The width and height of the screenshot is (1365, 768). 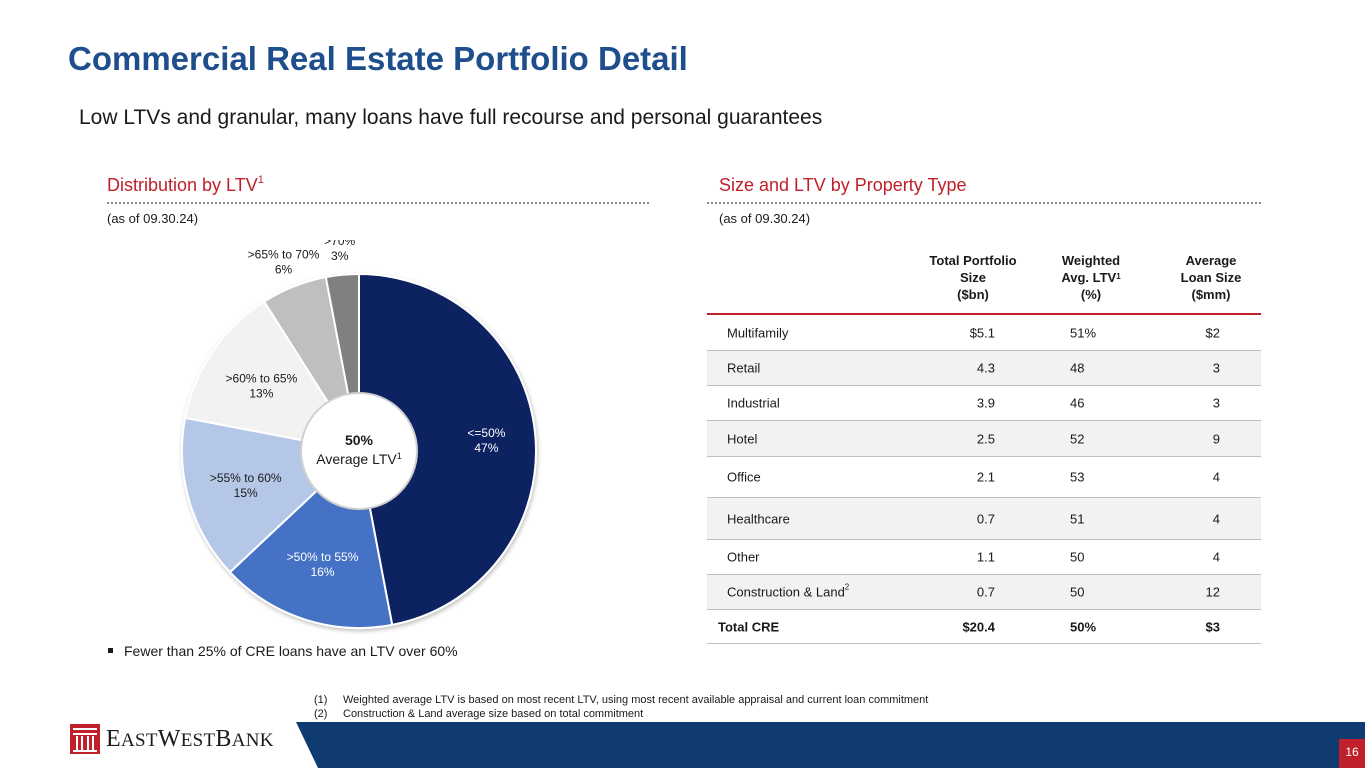 What do you see at coordinates (1212, 592) in the screenshot?
I see `average-loan-size: 12` at bounding box center [1212, 592].